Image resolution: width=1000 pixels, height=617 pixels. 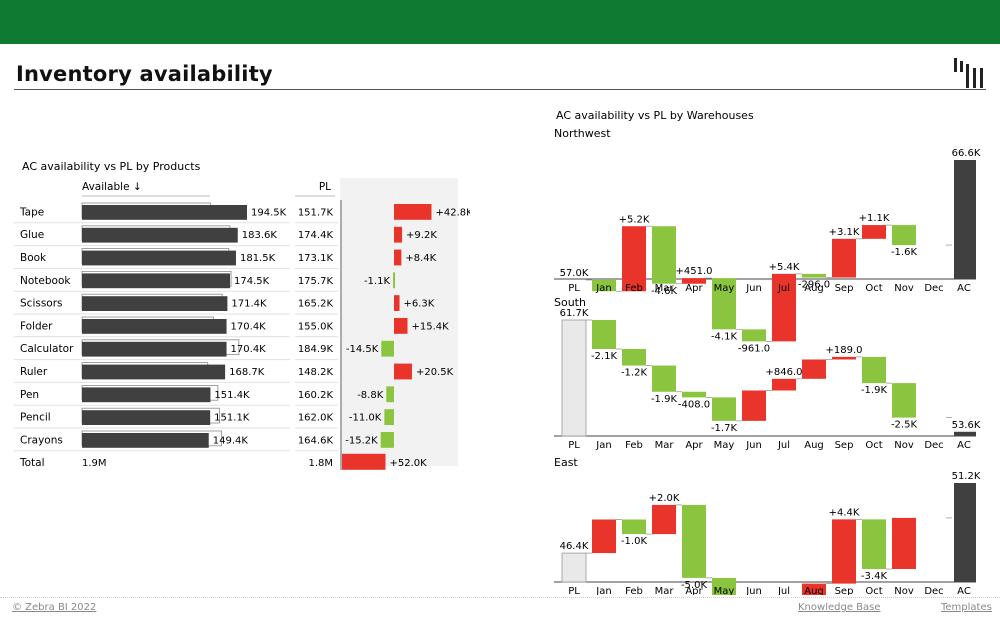 What do you see at coordinates (966, 425) in the screenshot?
I see `ac-total-label: 53.6K` at bounding box center [966, 425].